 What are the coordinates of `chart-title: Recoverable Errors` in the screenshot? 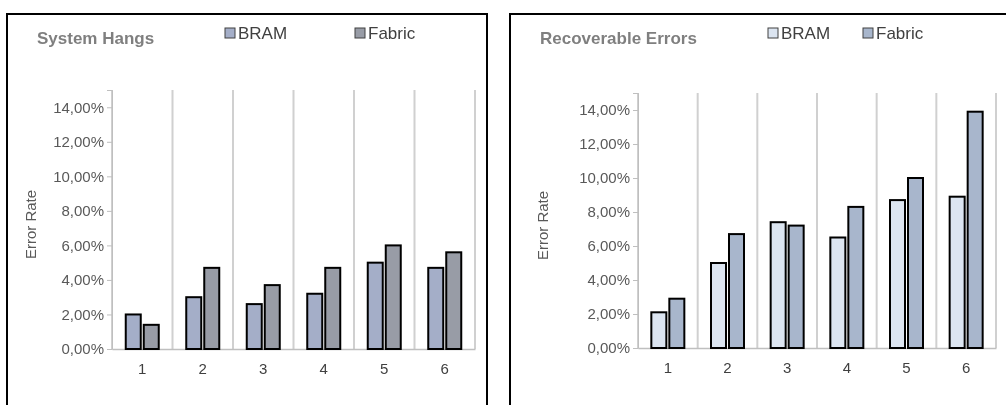 It's located at (618, 38).